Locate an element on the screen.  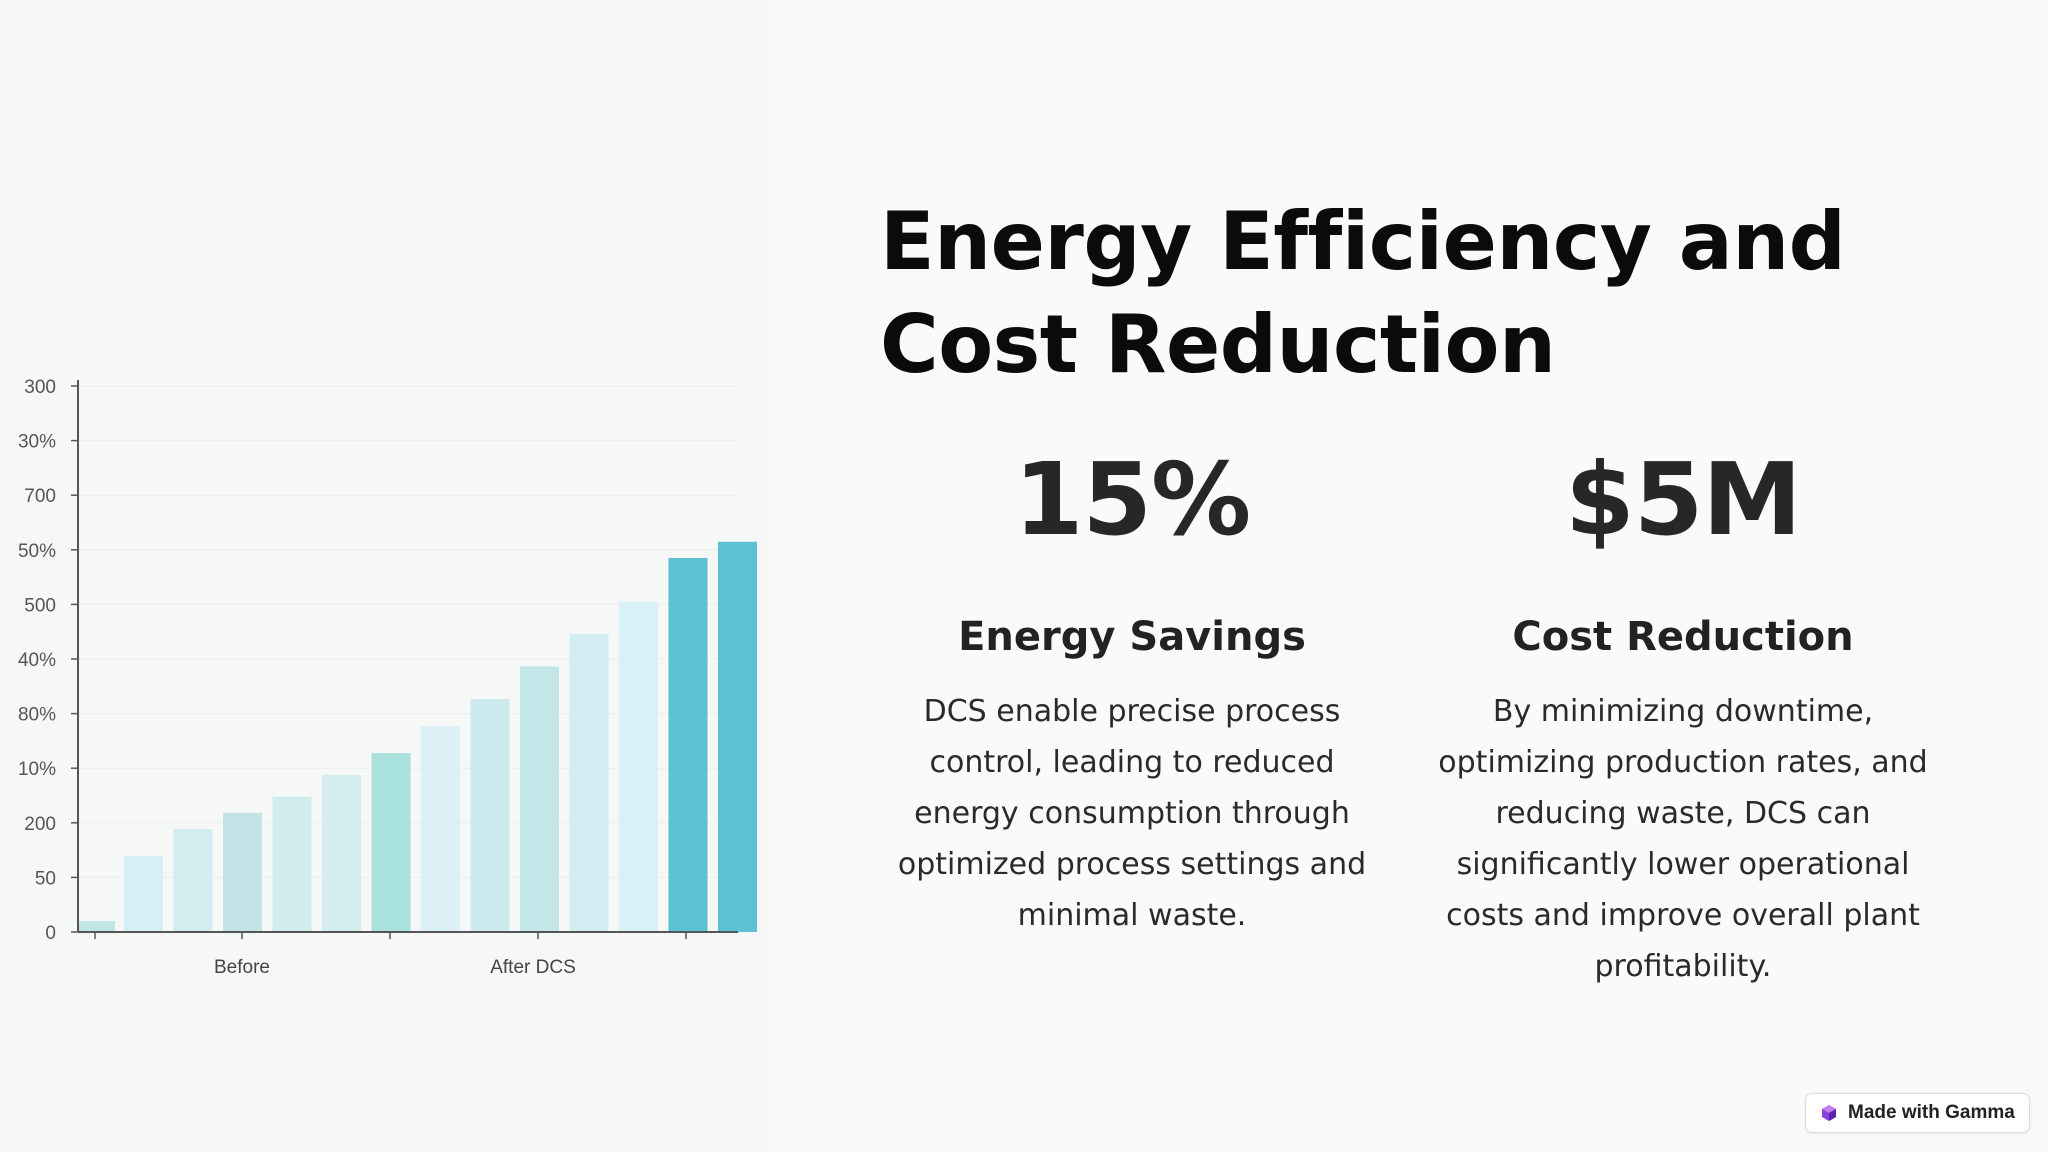
y-tick-label: 50 is located at coordinates (45, 878).